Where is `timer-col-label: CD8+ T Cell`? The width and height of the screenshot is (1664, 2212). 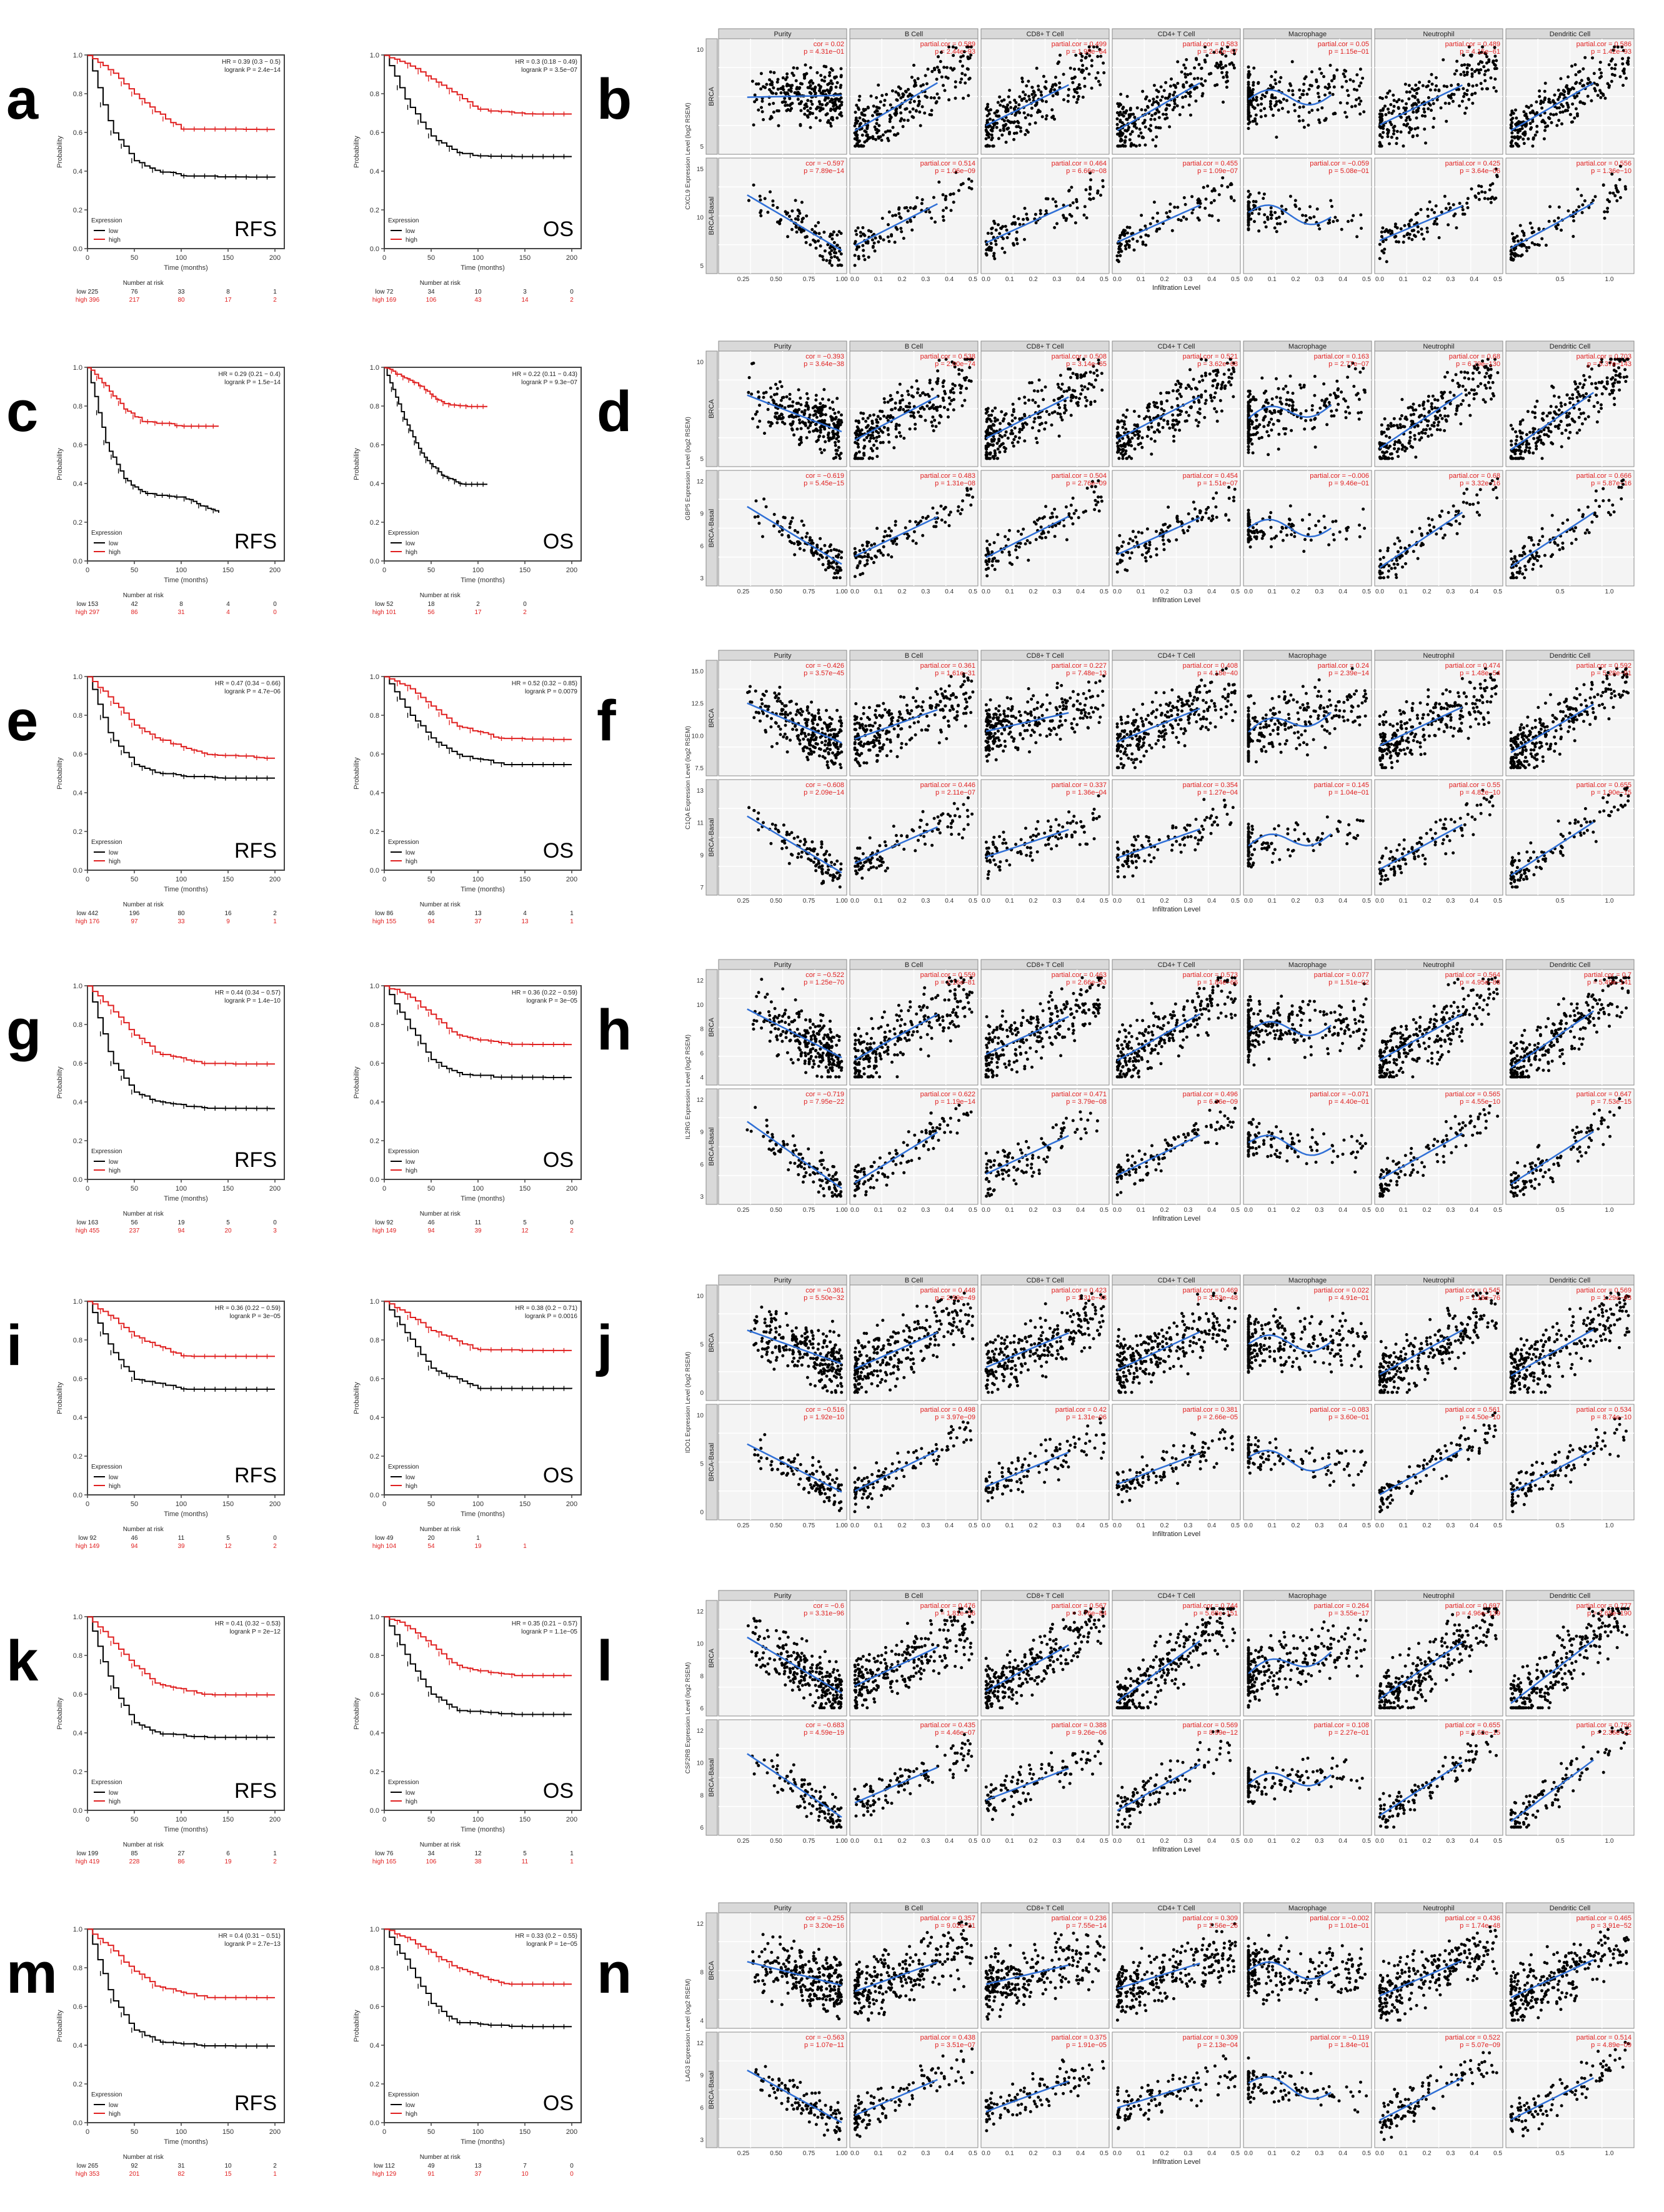
timer-col-label: CD8+ T Cell is located at coordinates (1045, 1908).